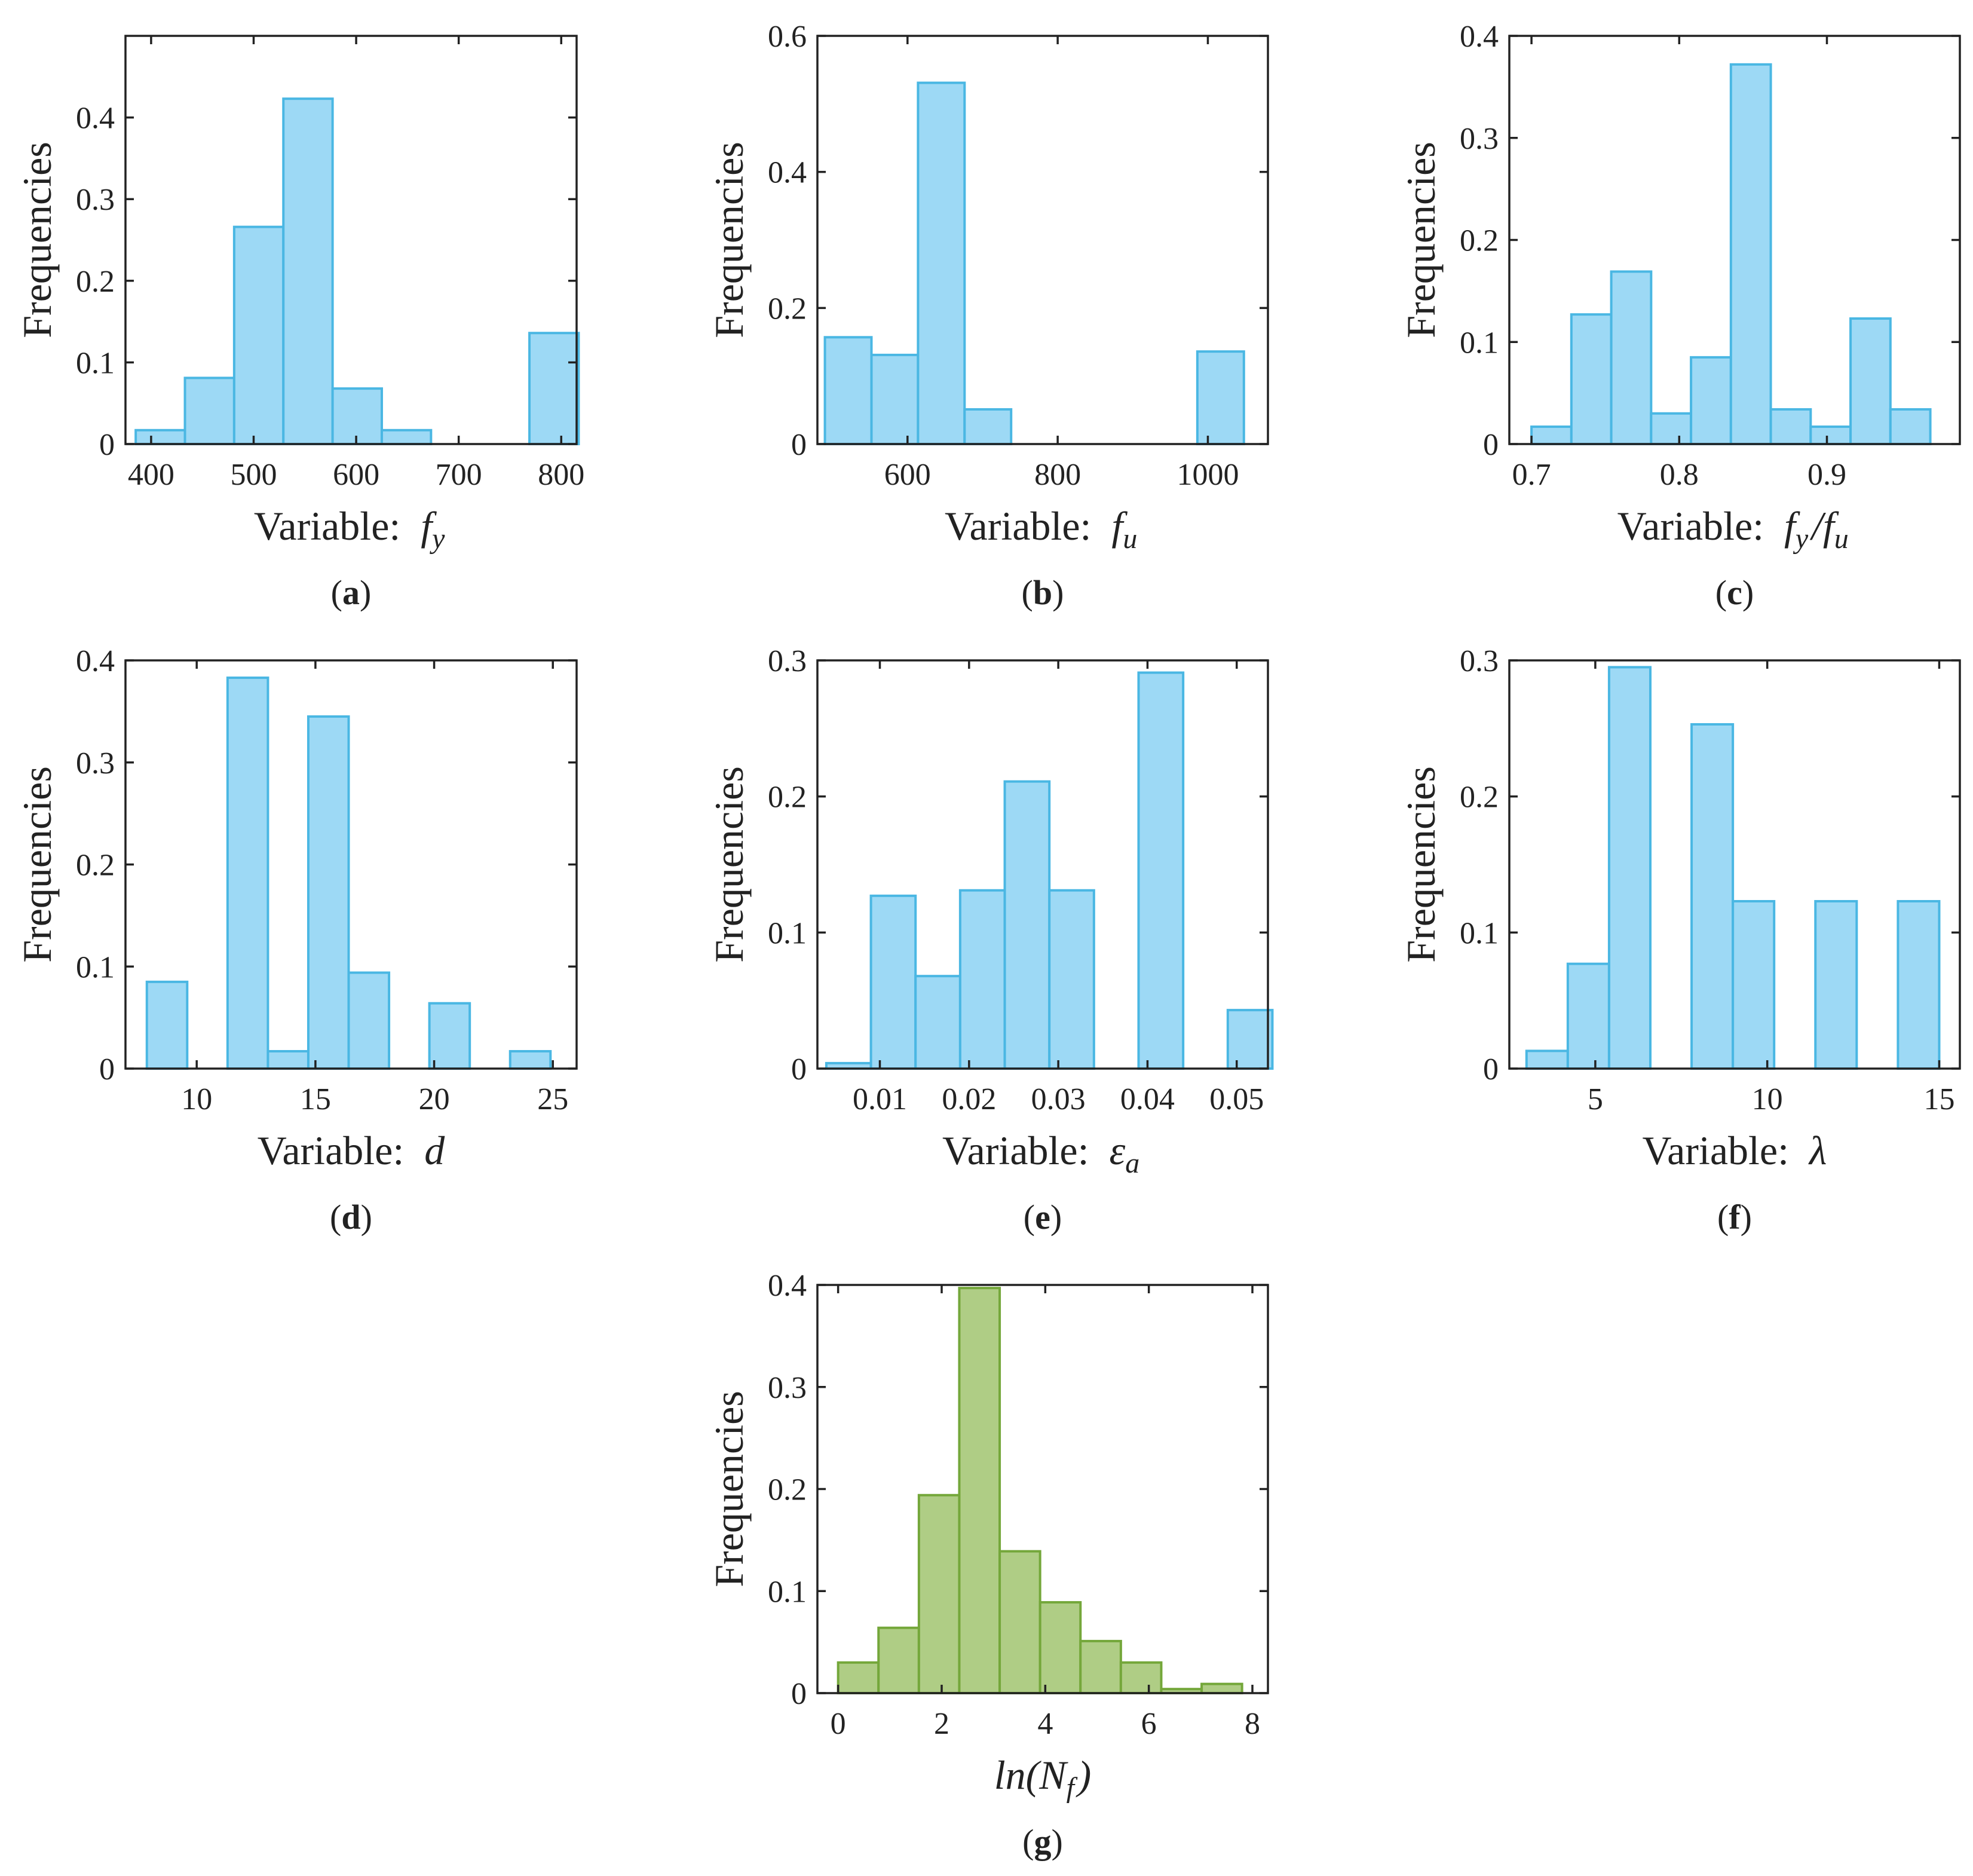 Image resolution: width=1973 pixels, height=1876 pixels. I want to click on panel-label: (d), so click(351, 1217).